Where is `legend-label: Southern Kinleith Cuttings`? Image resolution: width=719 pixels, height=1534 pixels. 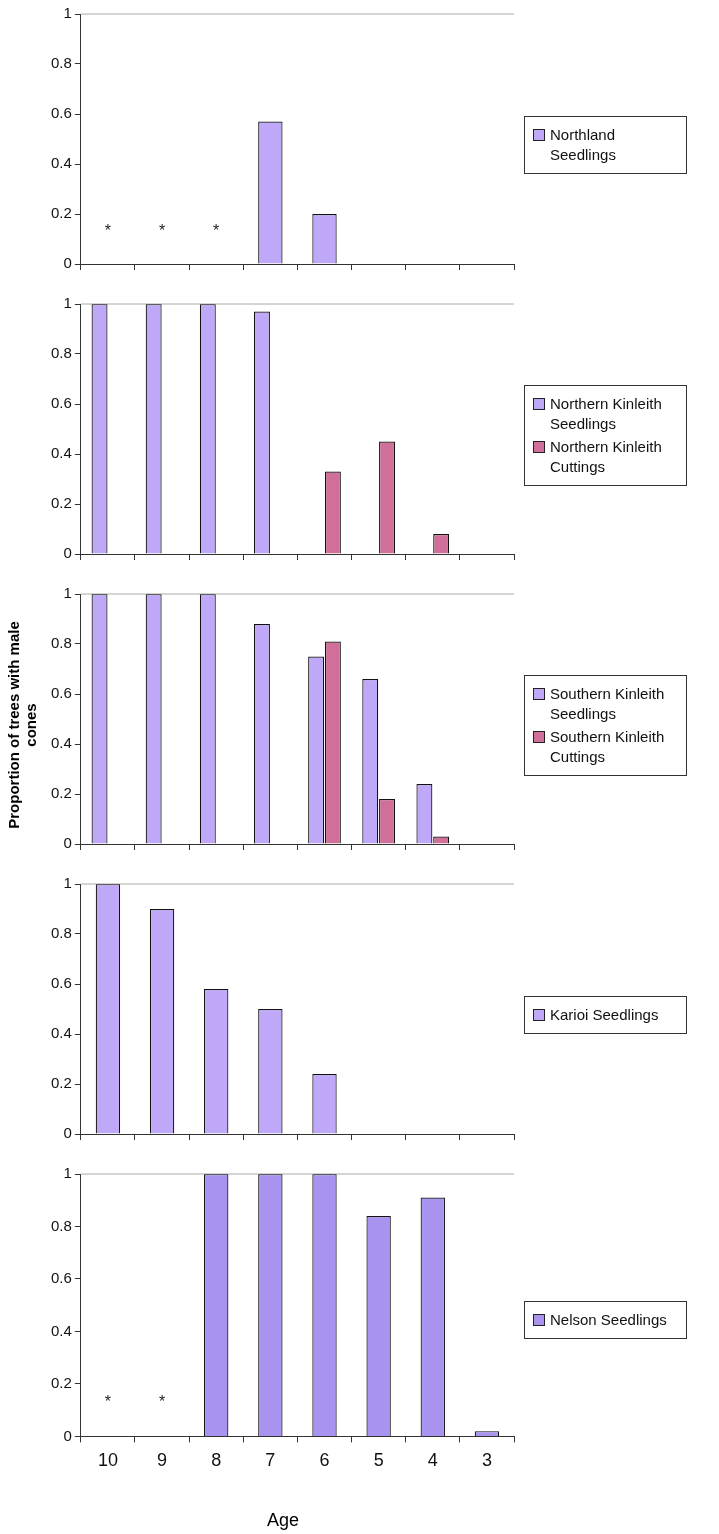 legend-label: Southern Kinleith Cuttings is located at coordinates (608, 746).